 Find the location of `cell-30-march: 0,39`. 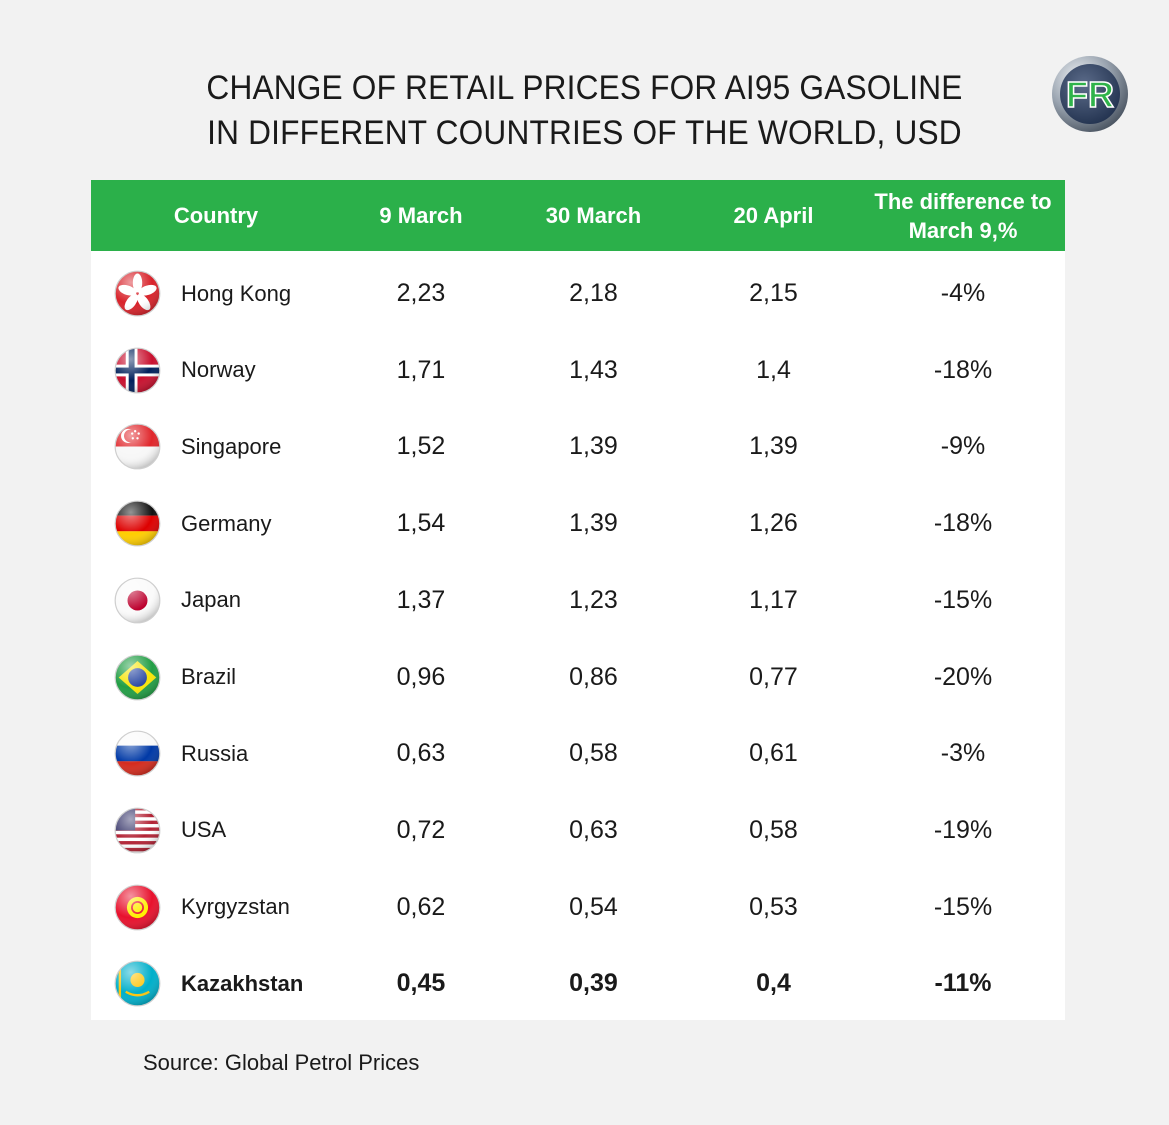

cell-30-march: 0,39 is located at coordinates (593, 983).